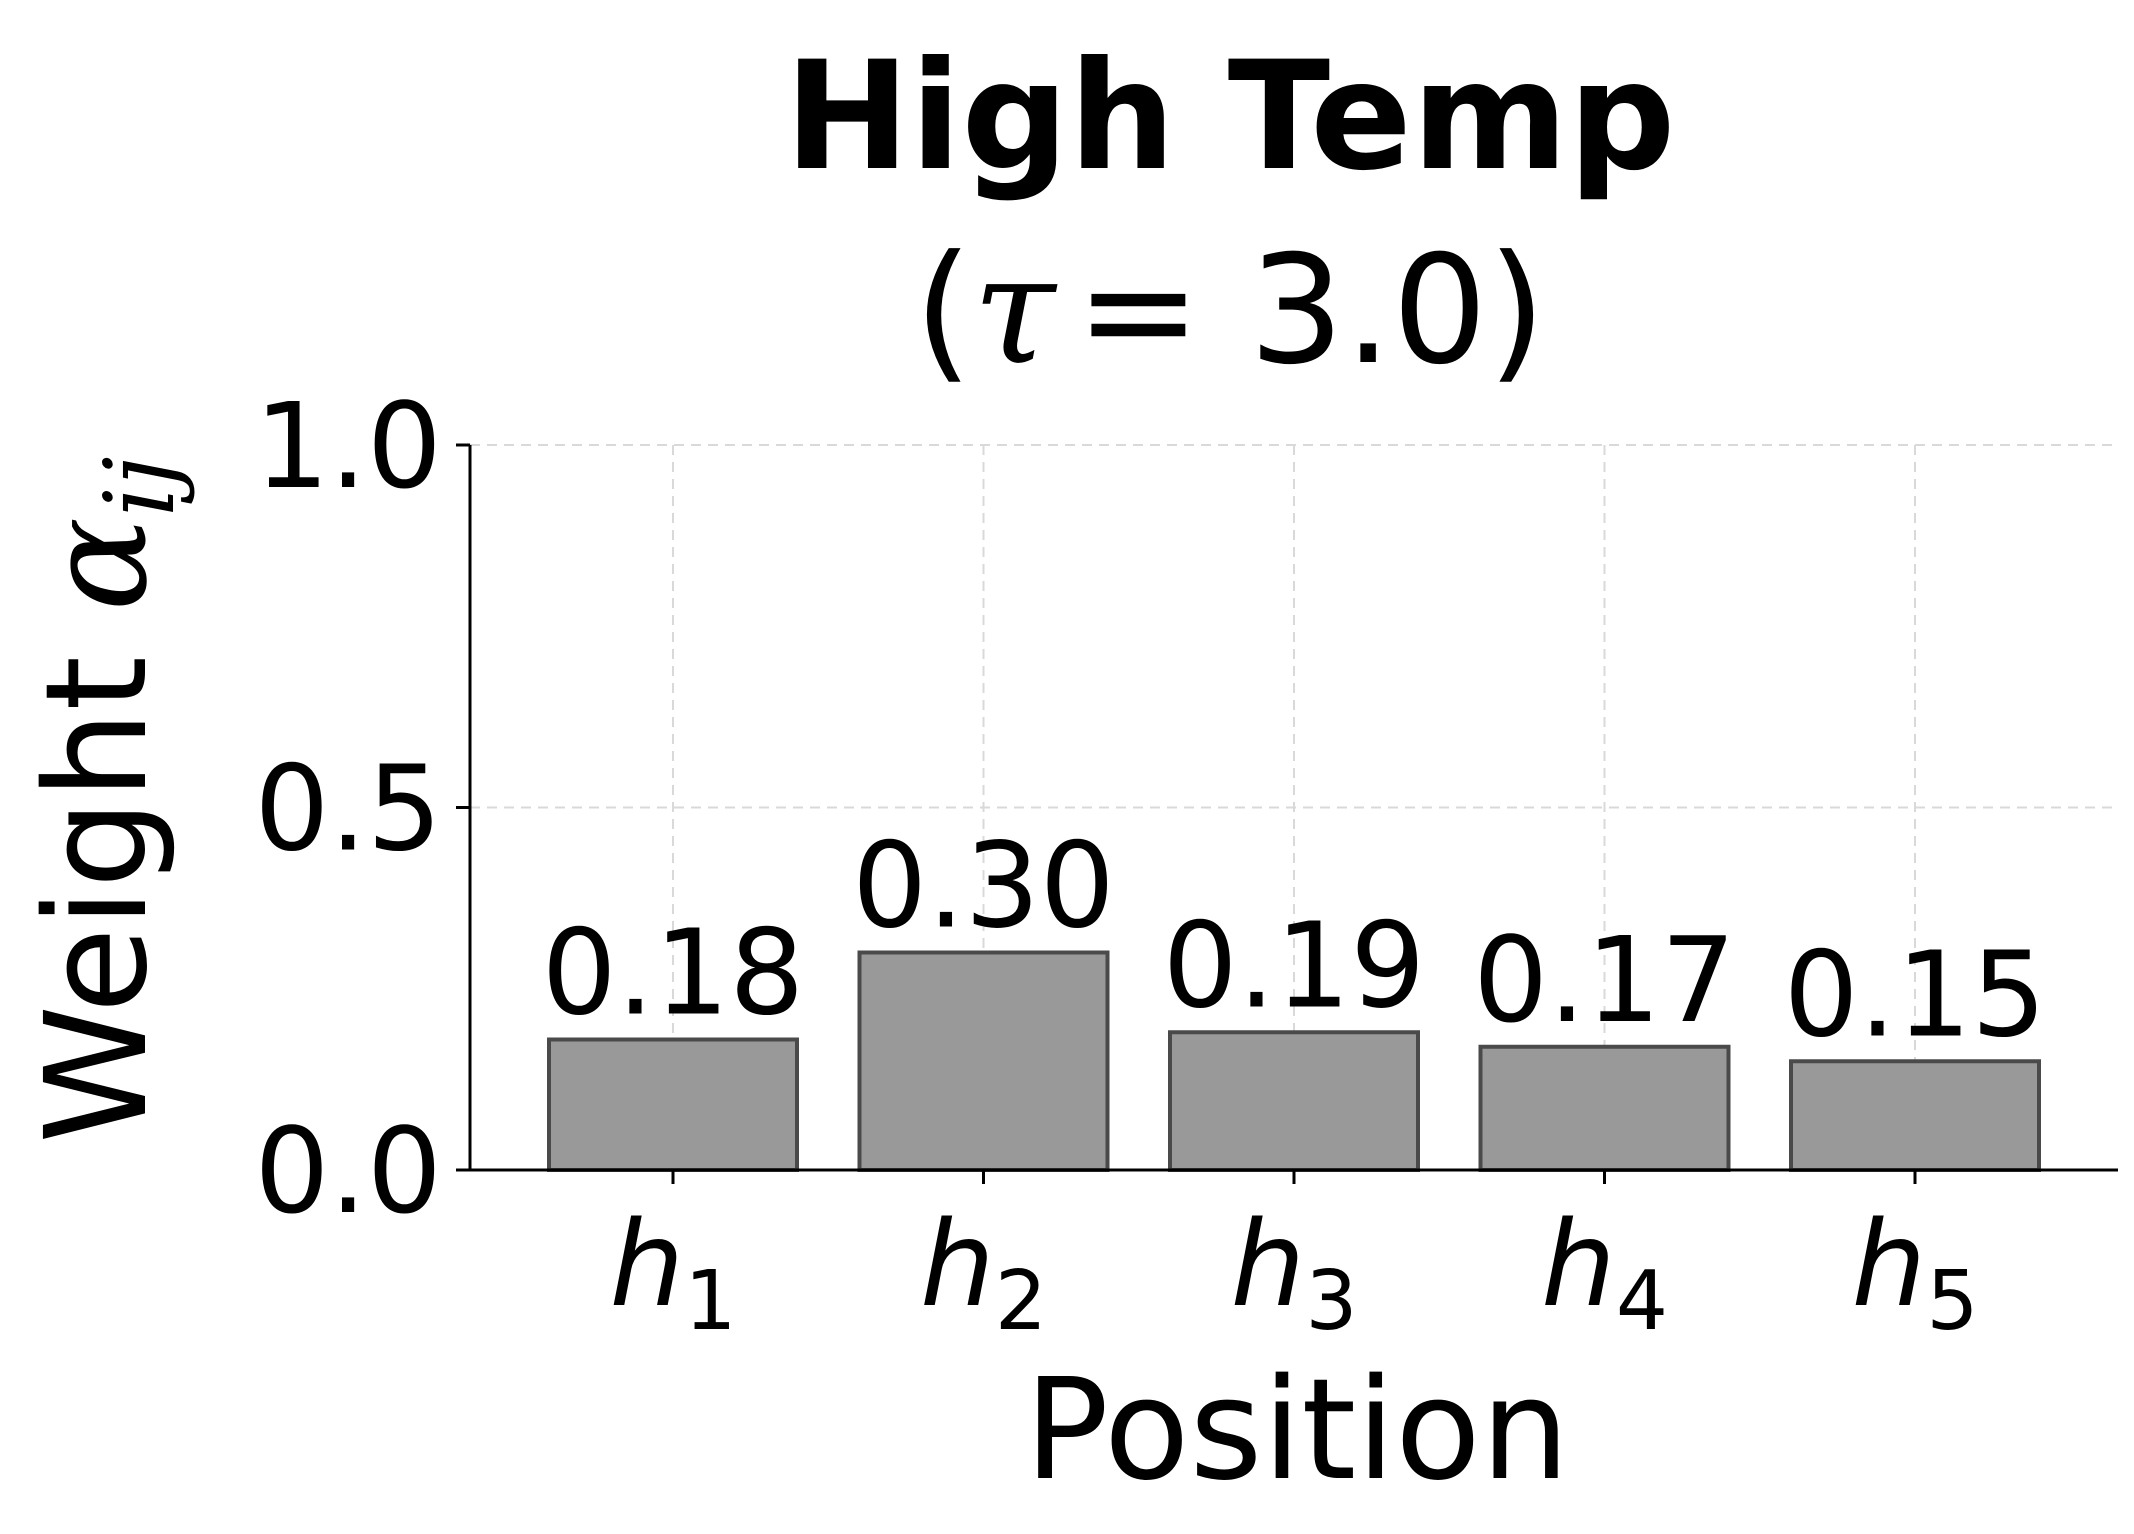 This screenshot has width=2134, height=1534. Describe the element at coordinates (673, 1272) in the screenshot. I see `x-tick-label-h1: h1` at that location.